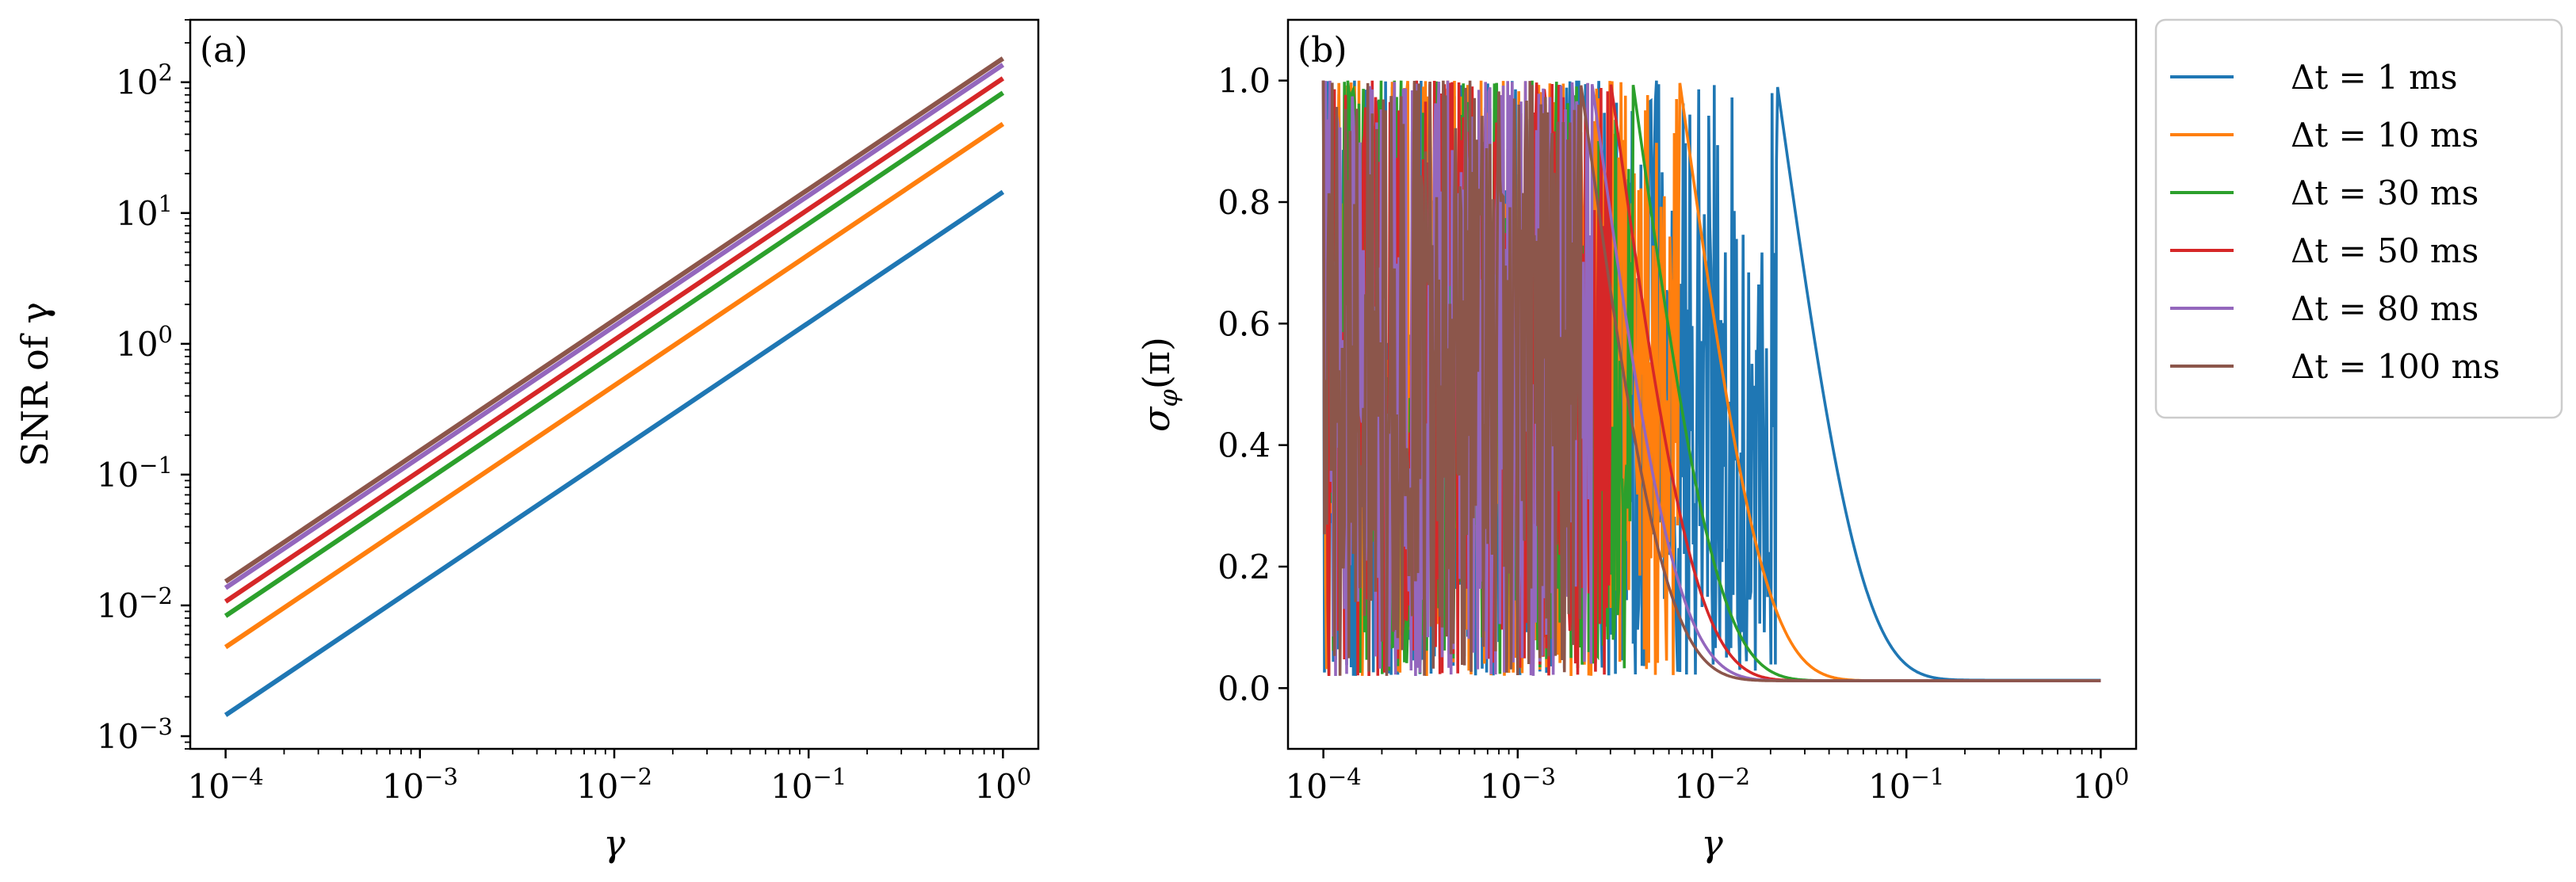 The width and height of the screenshot is (2576, 882). I want to click on panel-a-x-axis-label: γ, so click(614, 844).